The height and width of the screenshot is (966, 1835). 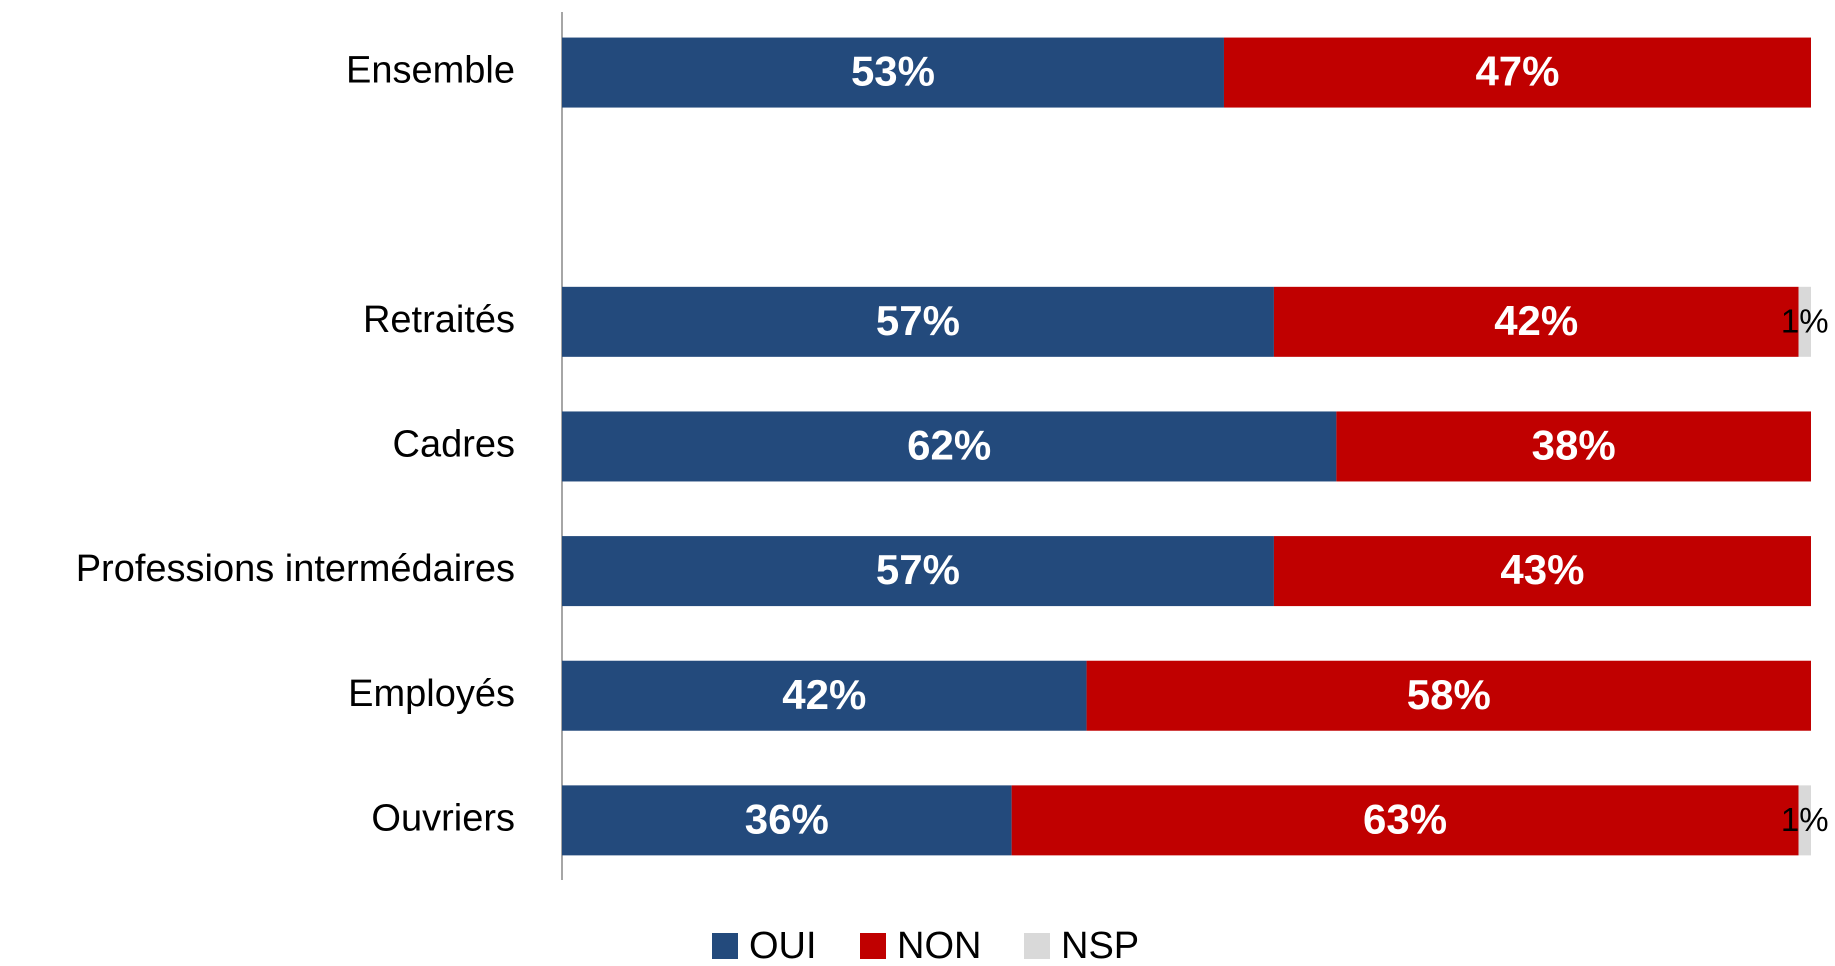 I want to click on y-tick-label: Professions intermédaires, so click(x=295, y=569).